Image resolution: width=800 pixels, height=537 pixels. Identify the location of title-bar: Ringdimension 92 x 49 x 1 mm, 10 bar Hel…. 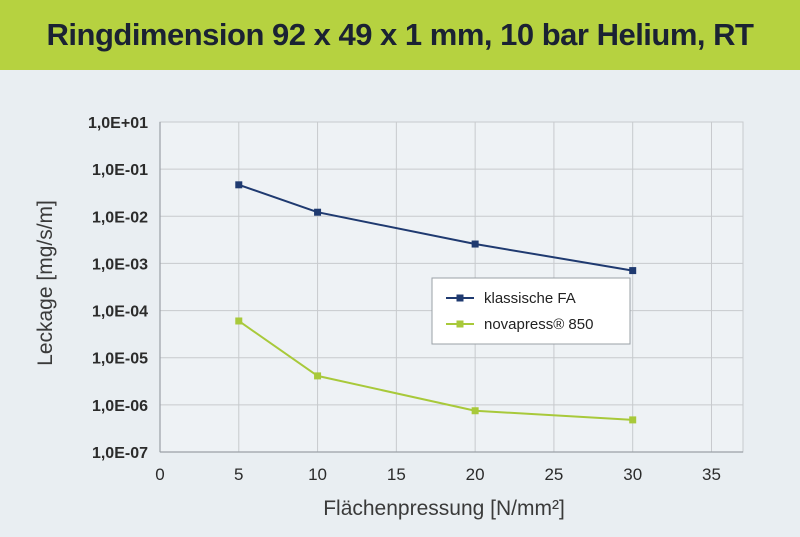
(400, 35).